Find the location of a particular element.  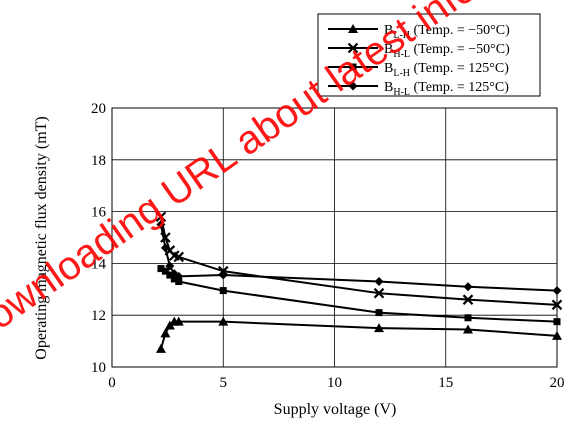

legend-label: BL-H (Temp. = 125°C) is located at coordinates (446, 70).